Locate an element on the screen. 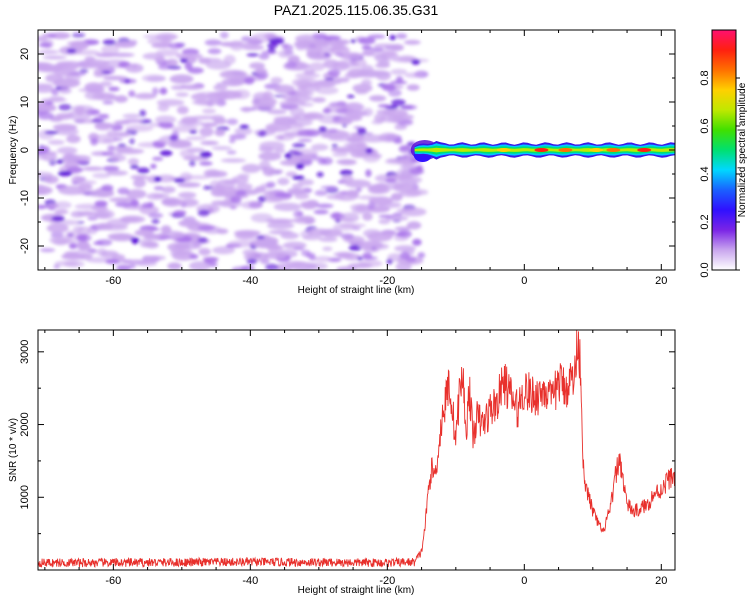 The width and height of the screenshot is (750, 600). colorbar-tick-label: 0.2 is located at coordinates (705, 221).